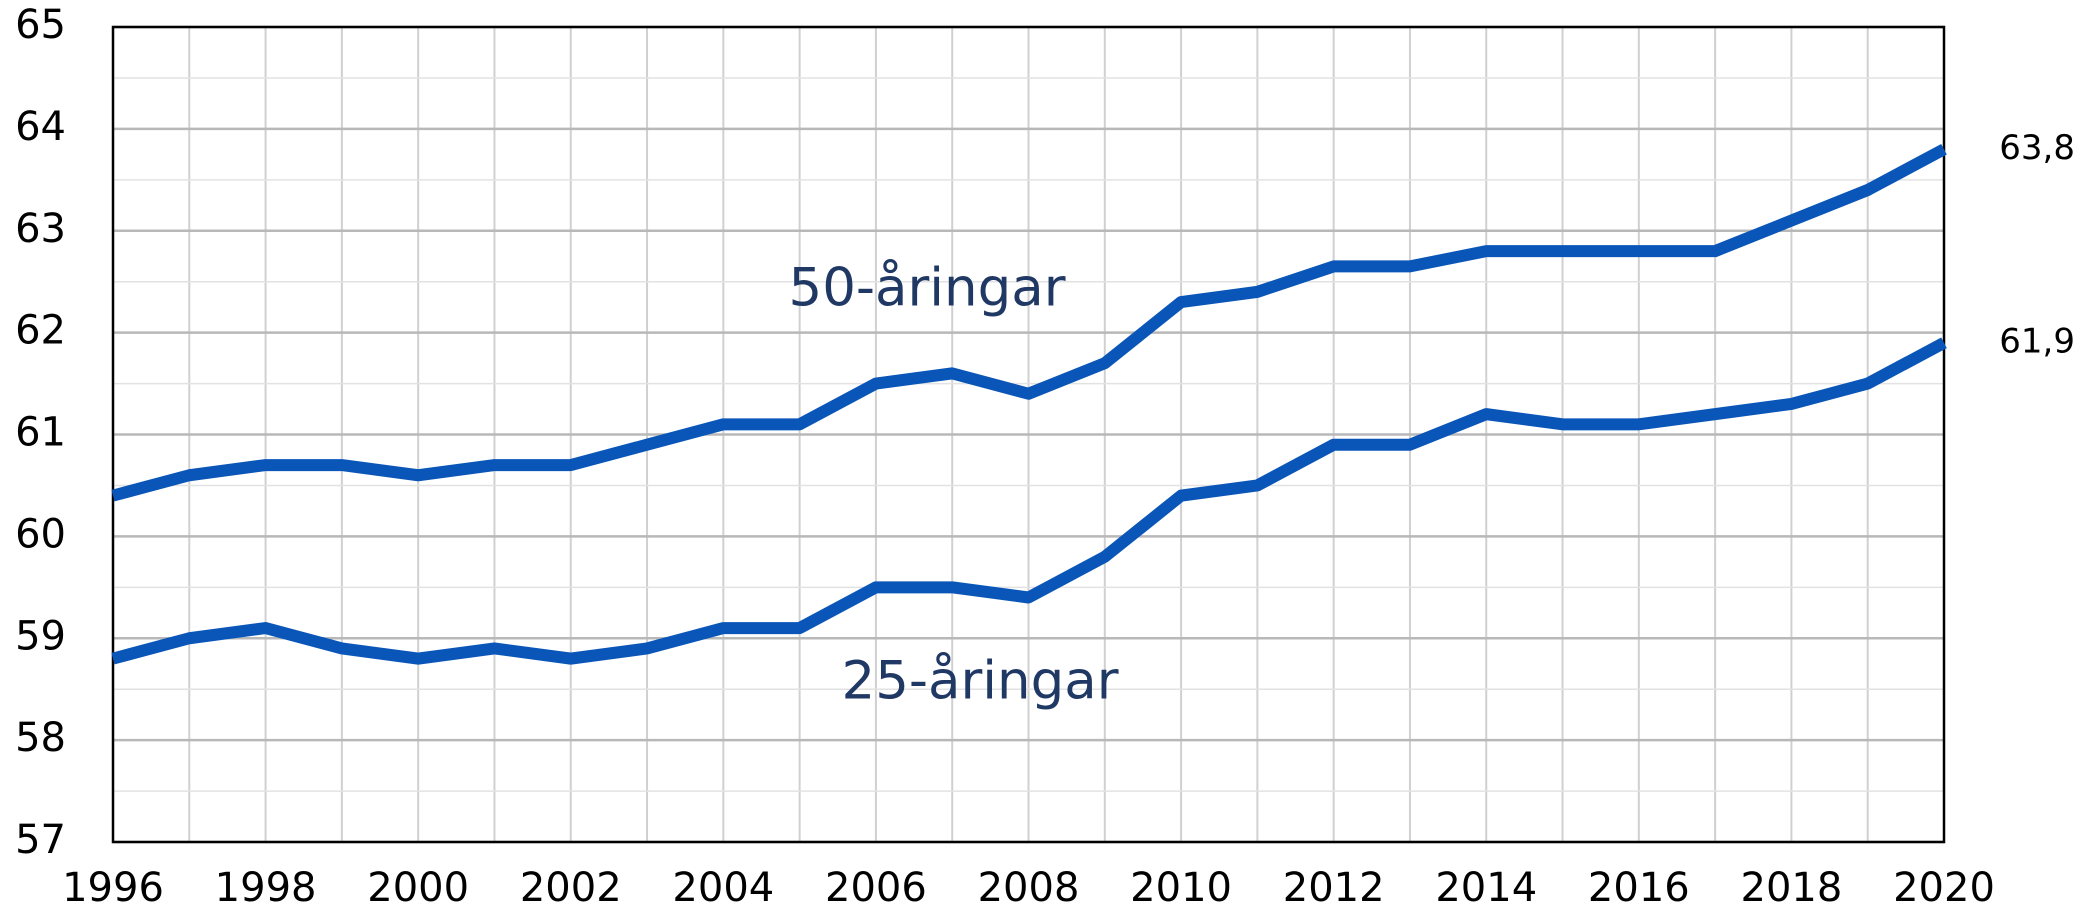 This screenshot has width=2090, height=911. I want to click on series-label: 50-åringar, so click(926, 288).